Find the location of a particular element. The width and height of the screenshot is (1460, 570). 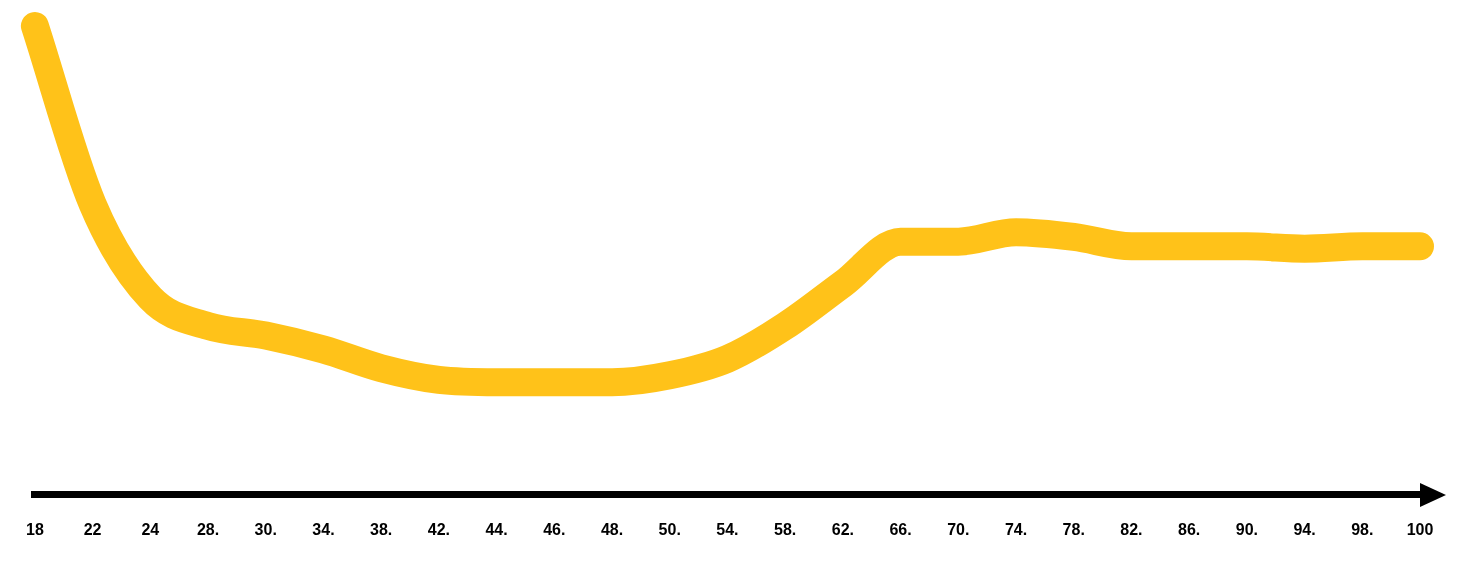

x-tick-label: 82. is located at coordinates (1131, 529).